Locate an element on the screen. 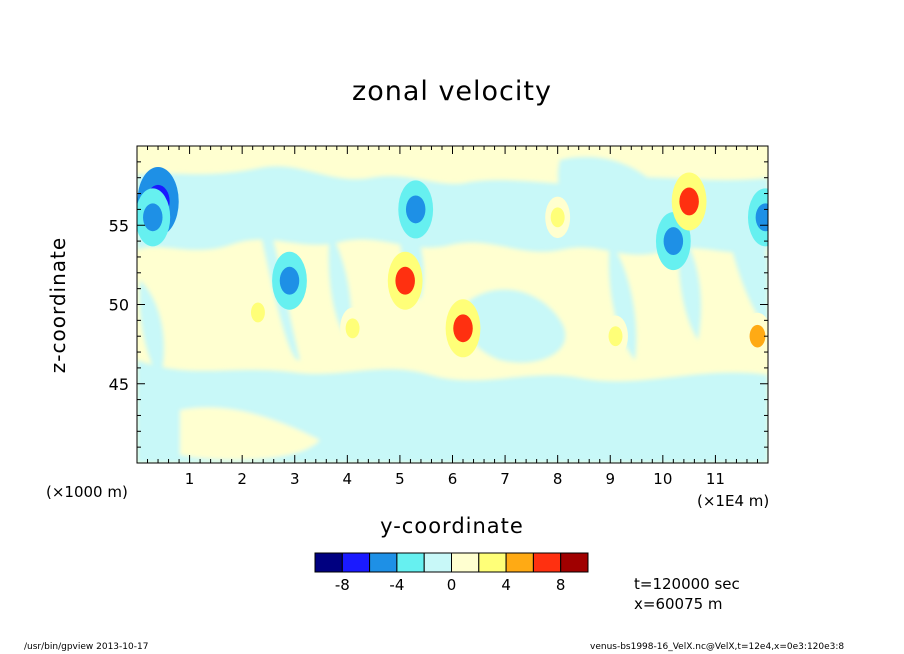 Image resolution: width=904 pixels, height=654 pixels. x-tick-label: 5 is located at coordinates (400, 479).